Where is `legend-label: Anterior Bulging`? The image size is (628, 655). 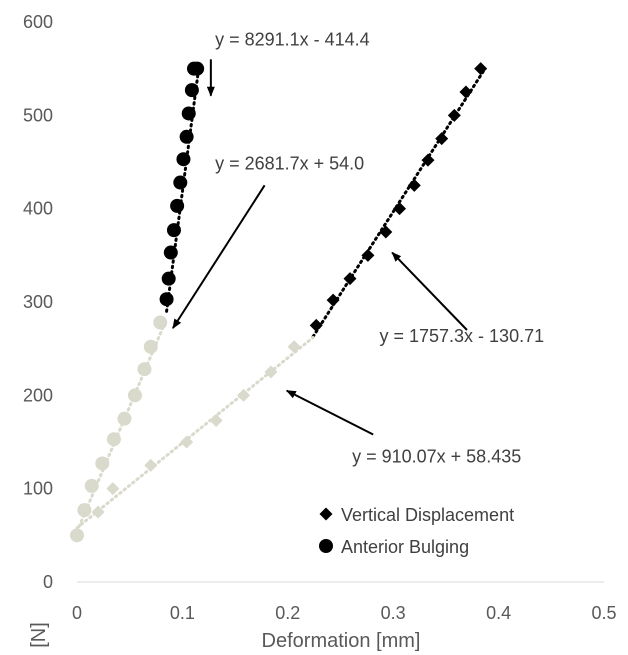
legend-label: Anterior Bulging is located at coordinates (405, 547).